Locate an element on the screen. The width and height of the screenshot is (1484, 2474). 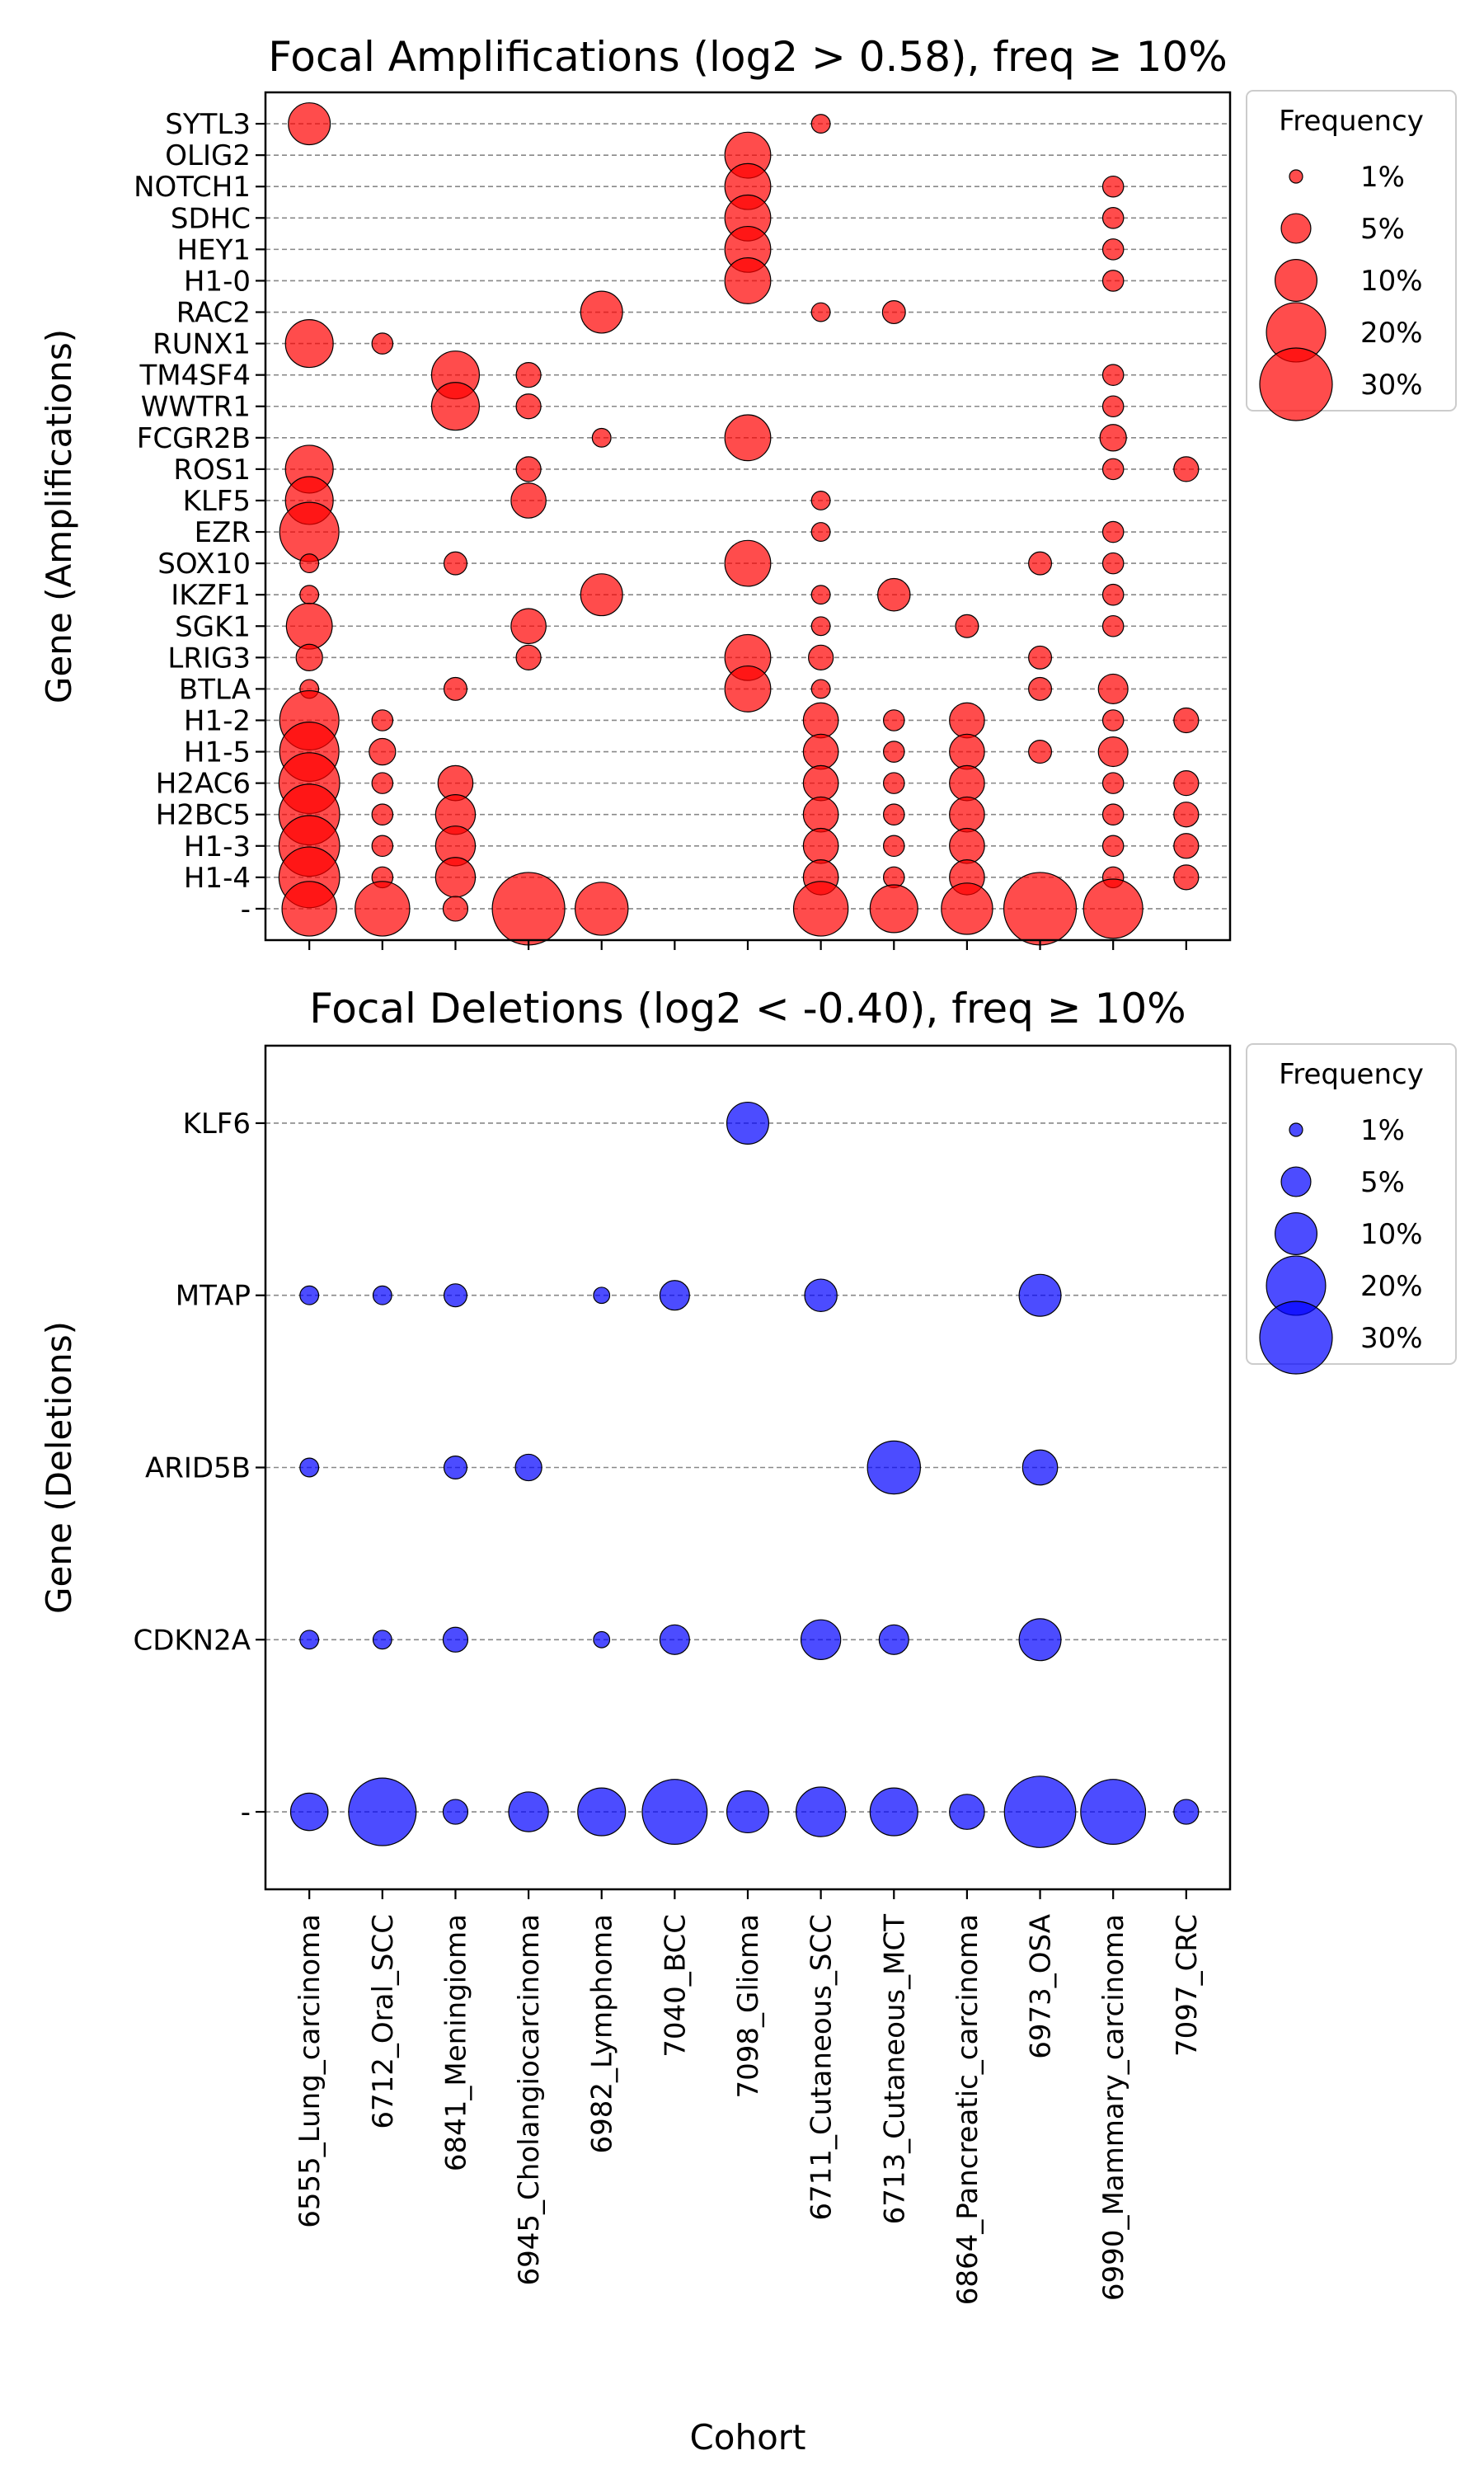
y-tick-label: RAC2 is located at coordinates (213, 313).